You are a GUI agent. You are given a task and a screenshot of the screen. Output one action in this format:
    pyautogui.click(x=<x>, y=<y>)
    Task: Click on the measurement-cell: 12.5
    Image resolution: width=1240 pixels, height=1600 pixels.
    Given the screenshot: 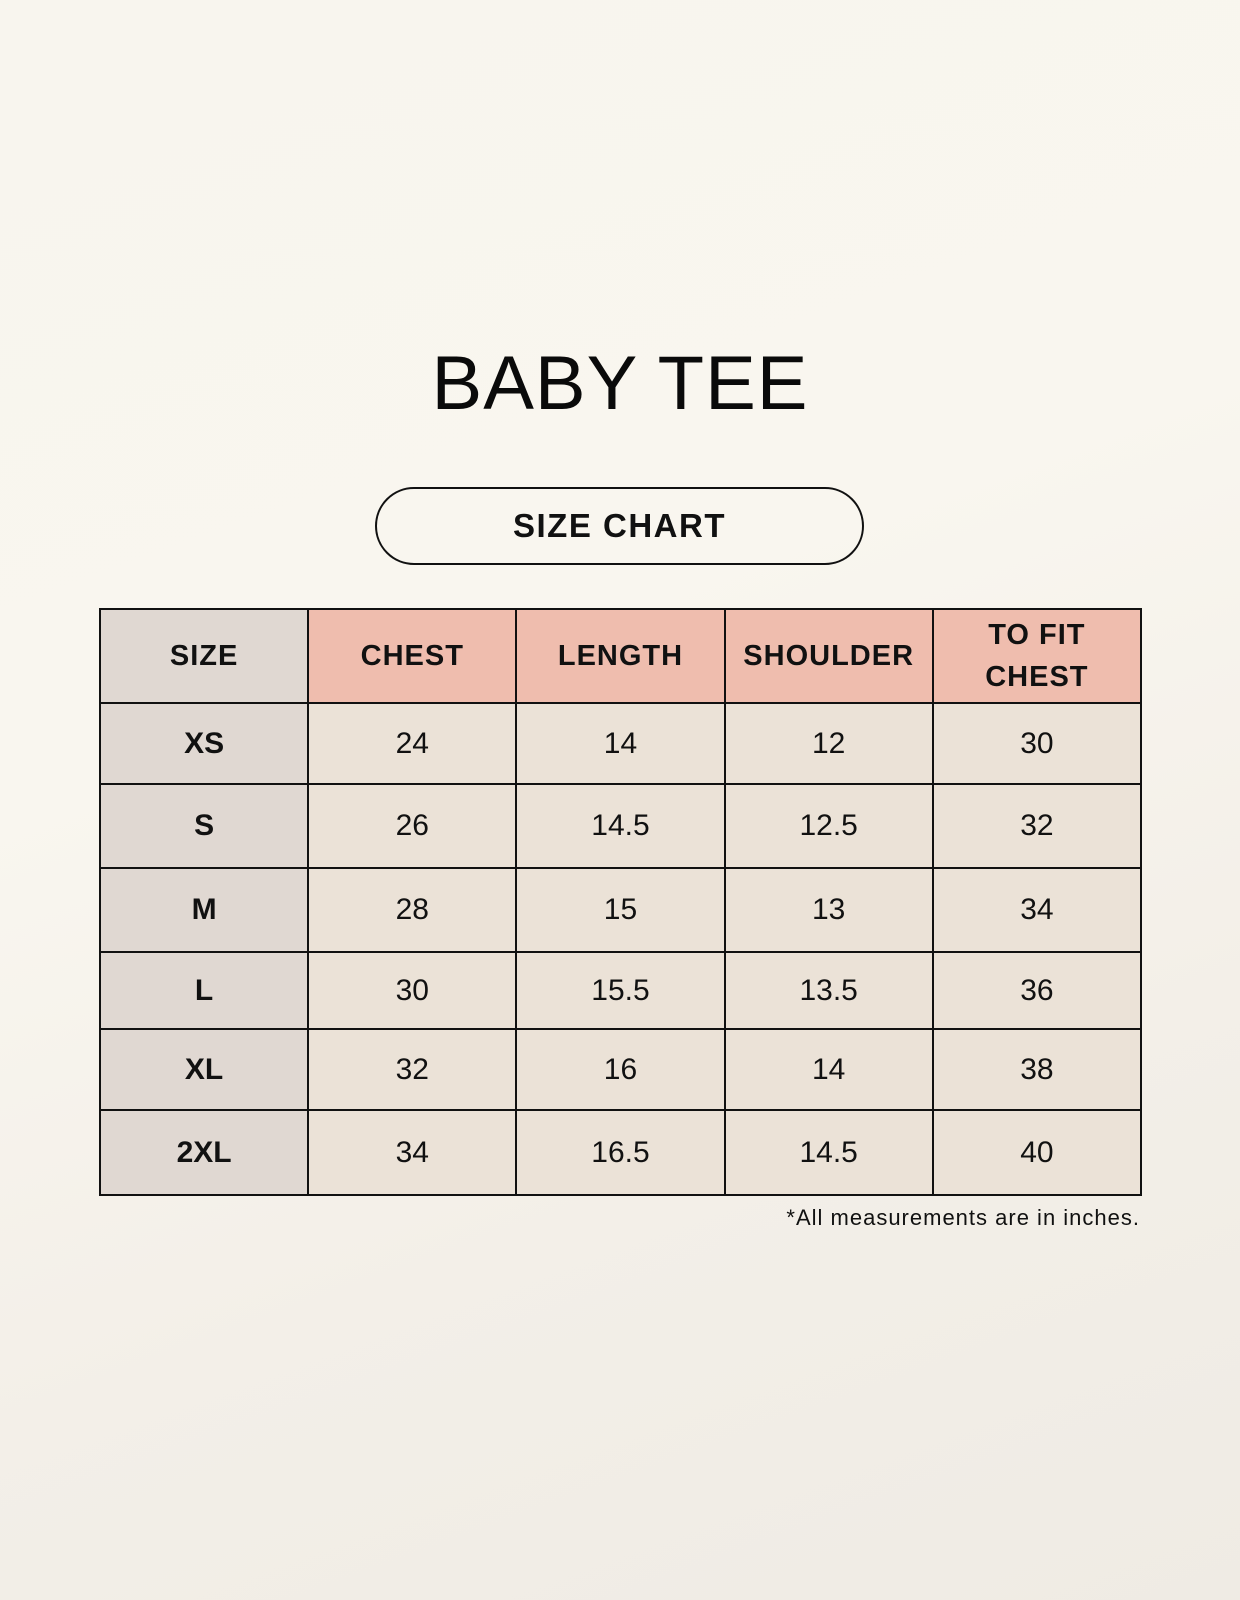 What is the action you would take?
    pyautogui.click(x=828, y=826)
    